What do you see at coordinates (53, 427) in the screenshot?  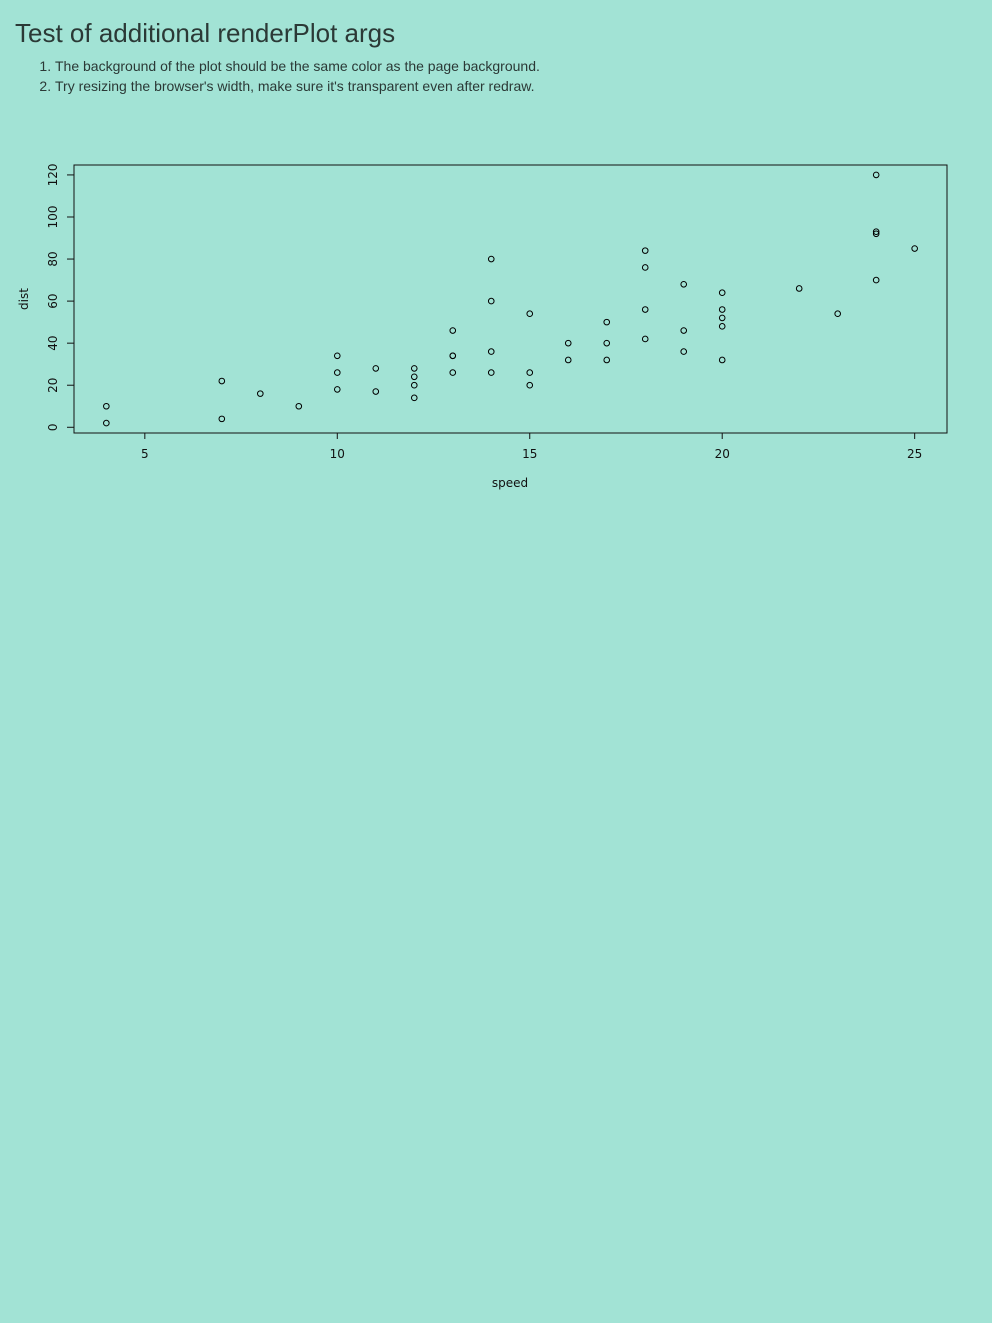 I see `y-tick-label: 0` at bounding box center [53, 427].